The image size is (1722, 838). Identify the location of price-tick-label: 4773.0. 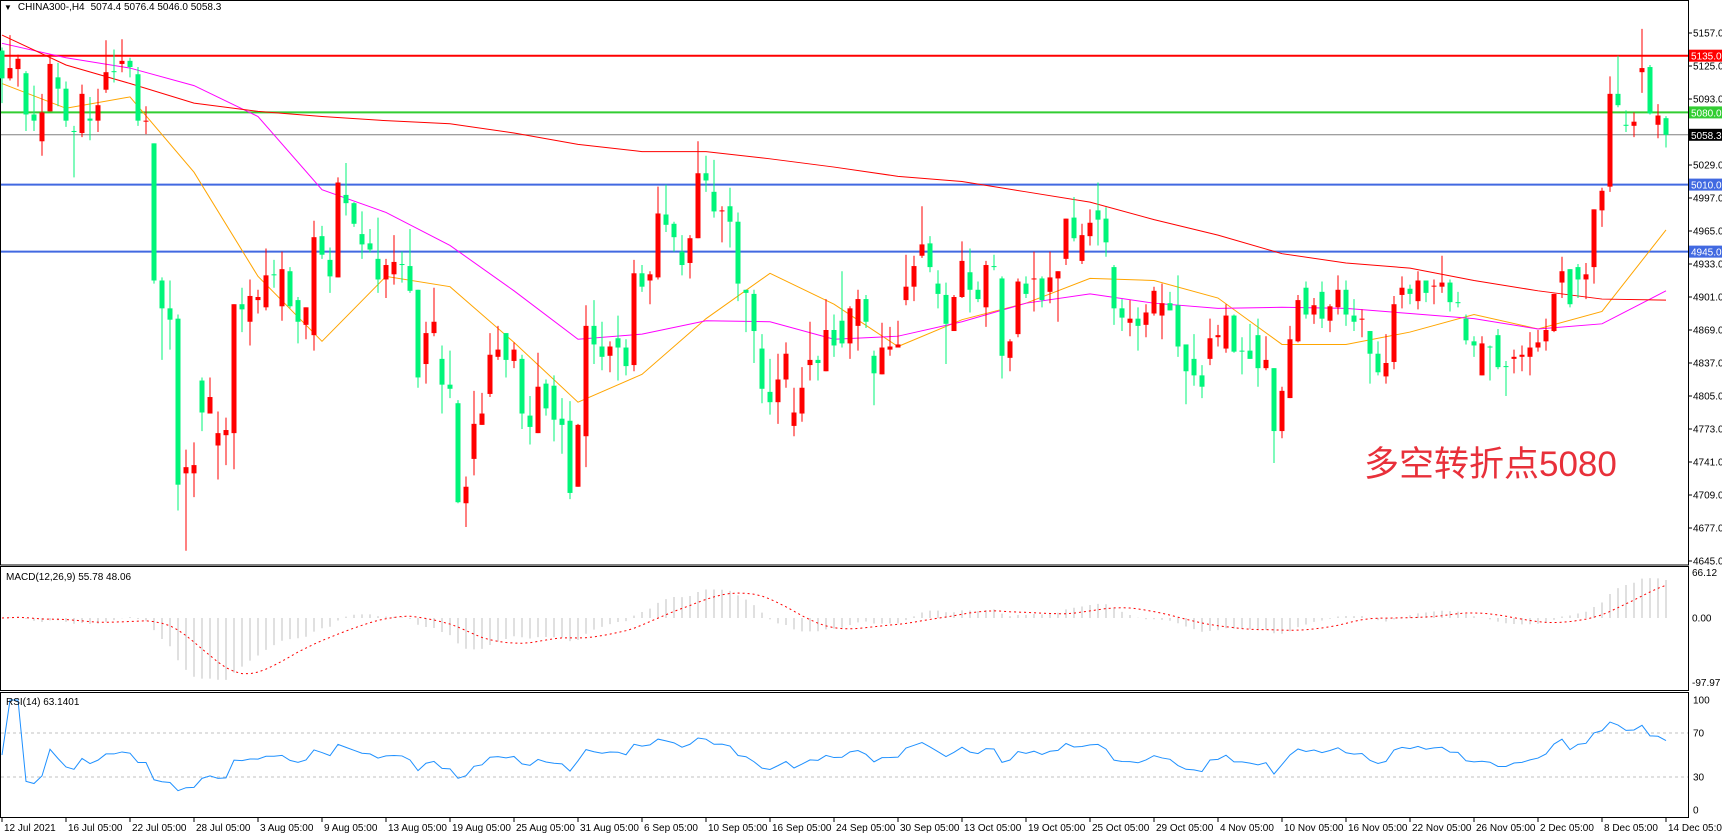
(1707, 430).